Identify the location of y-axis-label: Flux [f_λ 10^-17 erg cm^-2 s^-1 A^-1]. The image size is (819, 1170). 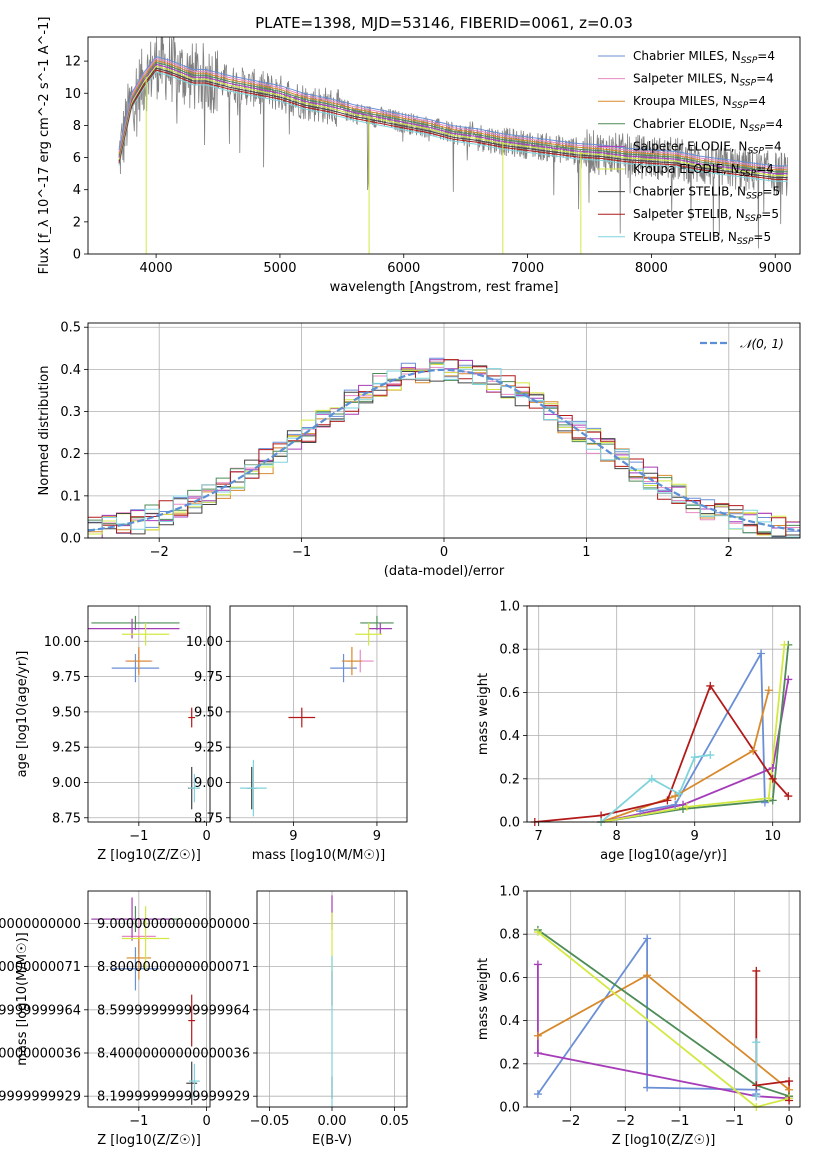
(44, 146).